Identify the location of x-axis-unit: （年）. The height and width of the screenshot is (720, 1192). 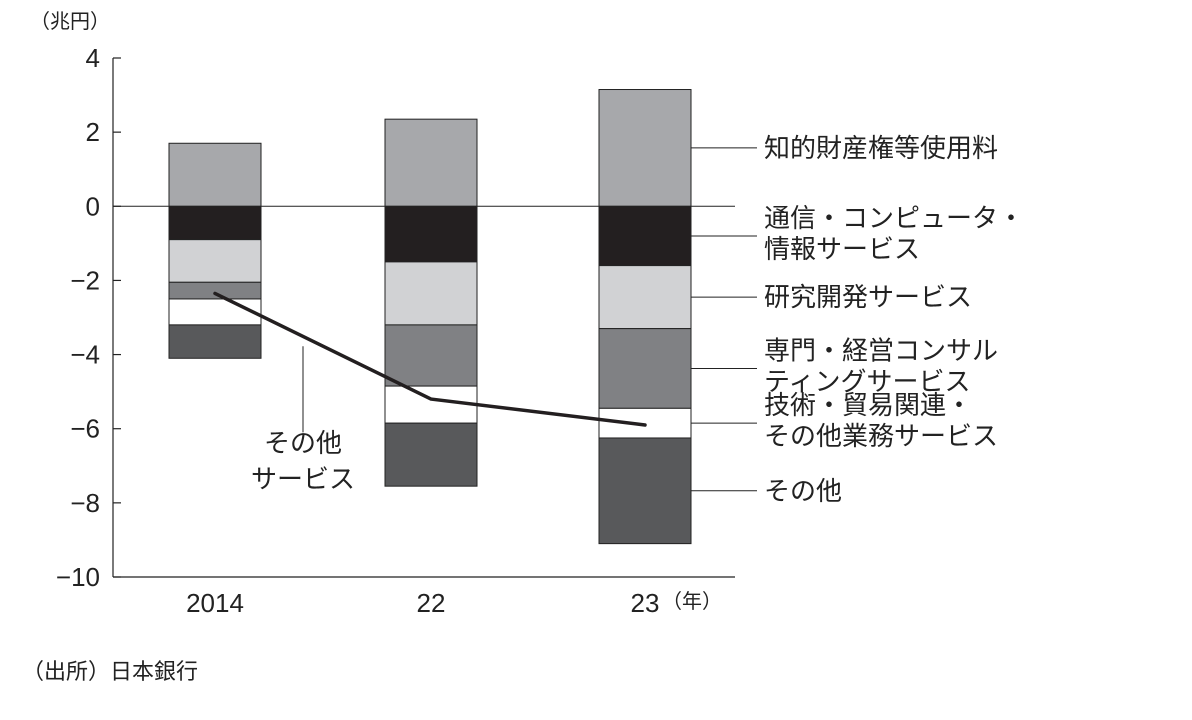
(692, 601).